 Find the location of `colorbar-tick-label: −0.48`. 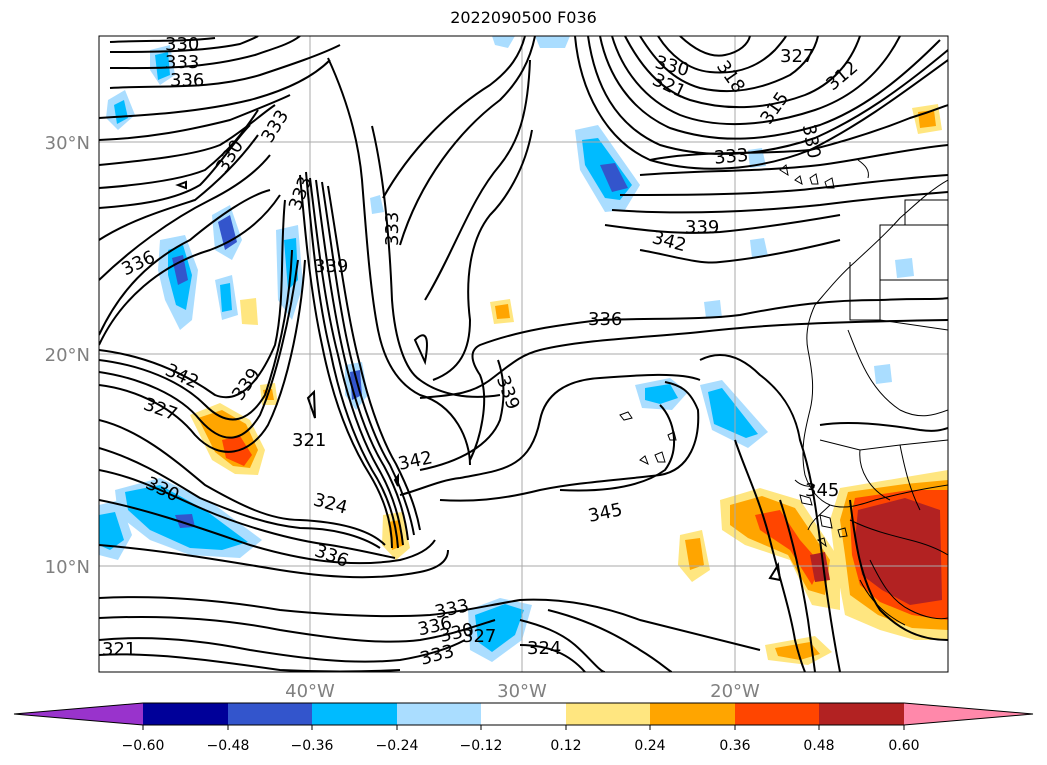

colorbar-tick-label: −0.48 is located at coordinates (228, 746).